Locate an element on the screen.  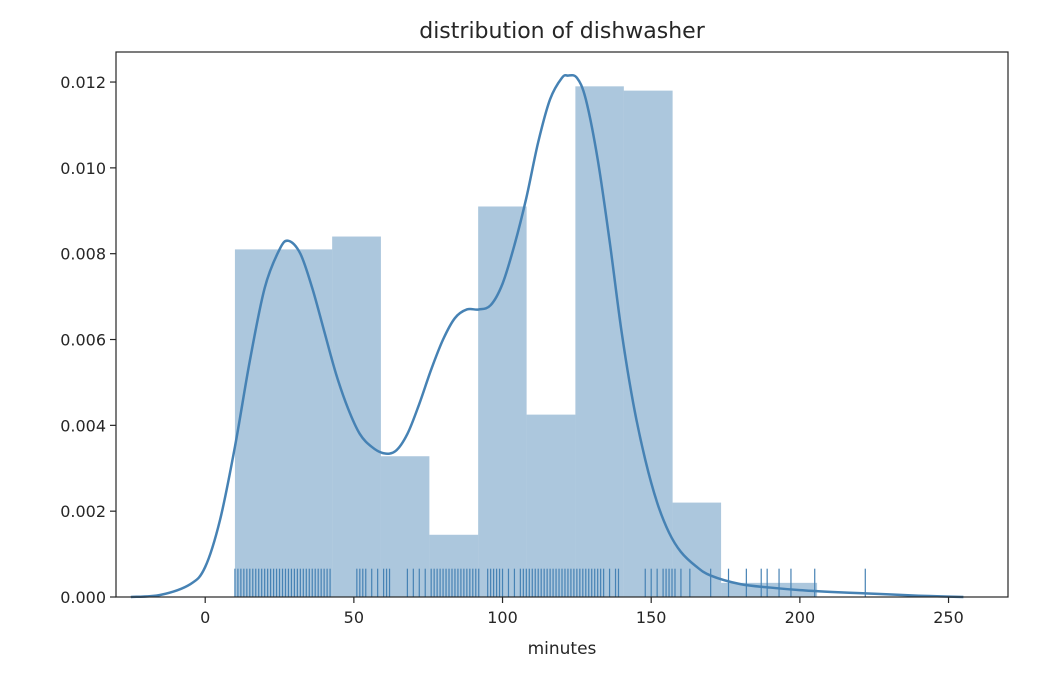
chart-title: distribution of dishwasher is located at coordinates (562, 31).